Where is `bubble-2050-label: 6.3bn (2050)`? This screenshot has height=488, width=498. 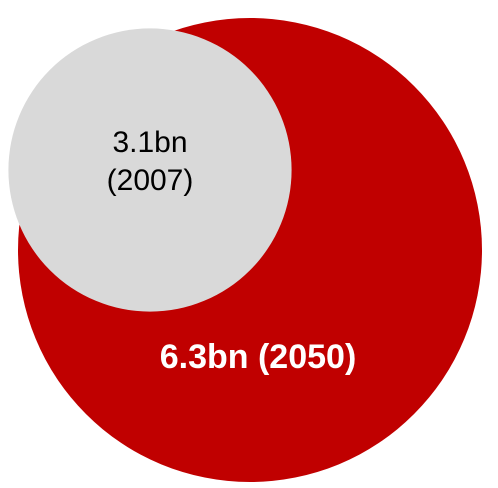
bubble-2050-label: 6.3bn (2050) is located at coordinates (258, 357).